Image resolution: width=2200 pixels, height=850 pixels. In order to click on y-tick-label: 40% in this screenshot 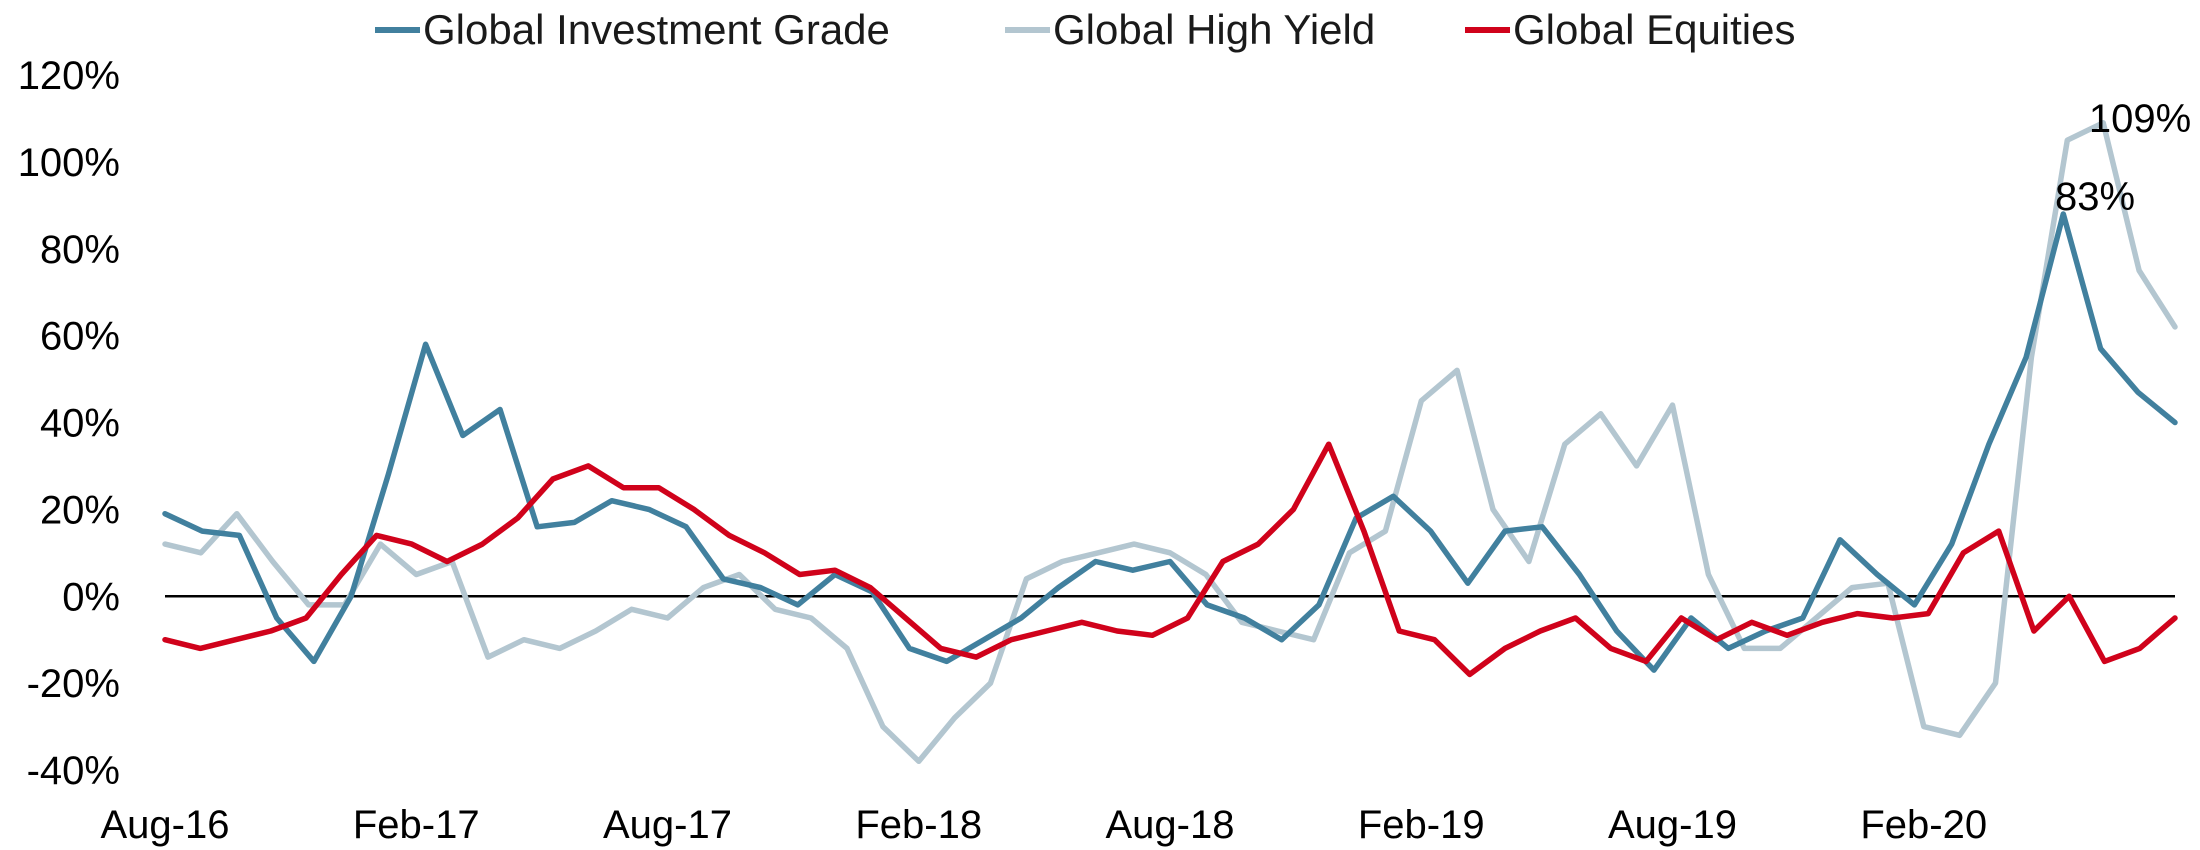, I will do `click(80, 424)`.